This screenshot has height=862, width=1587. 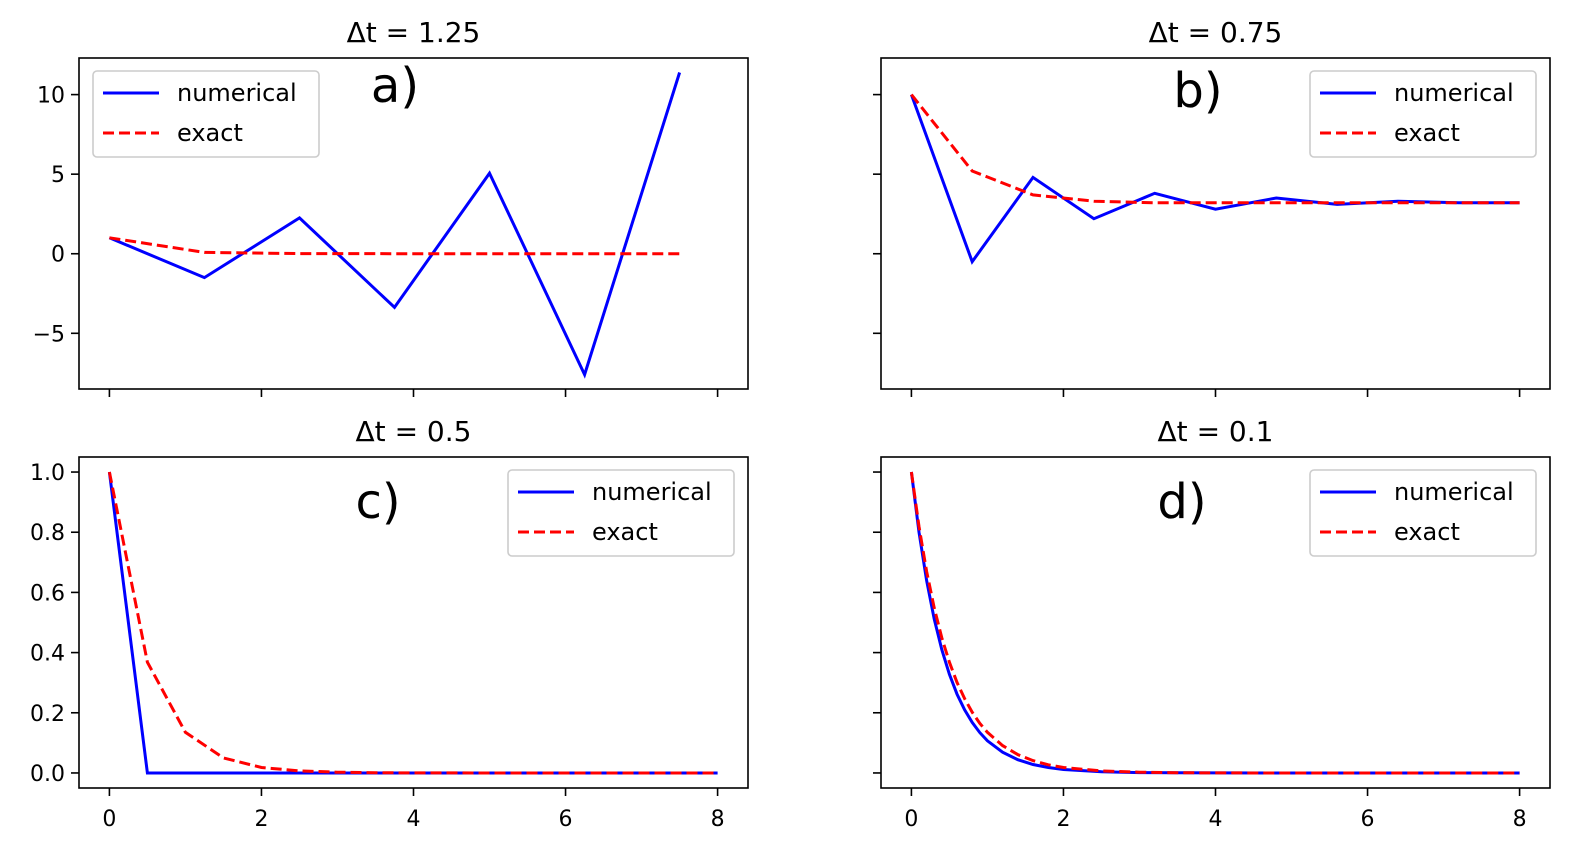 I want to click on subplot-title: Δt = 0.1, so click(x=1216, y=431).